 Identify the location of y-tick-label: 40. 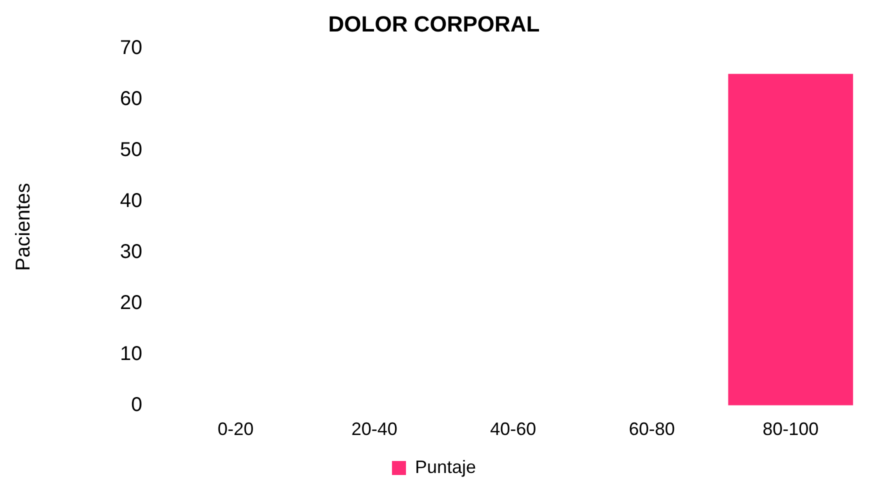
(131, 201).